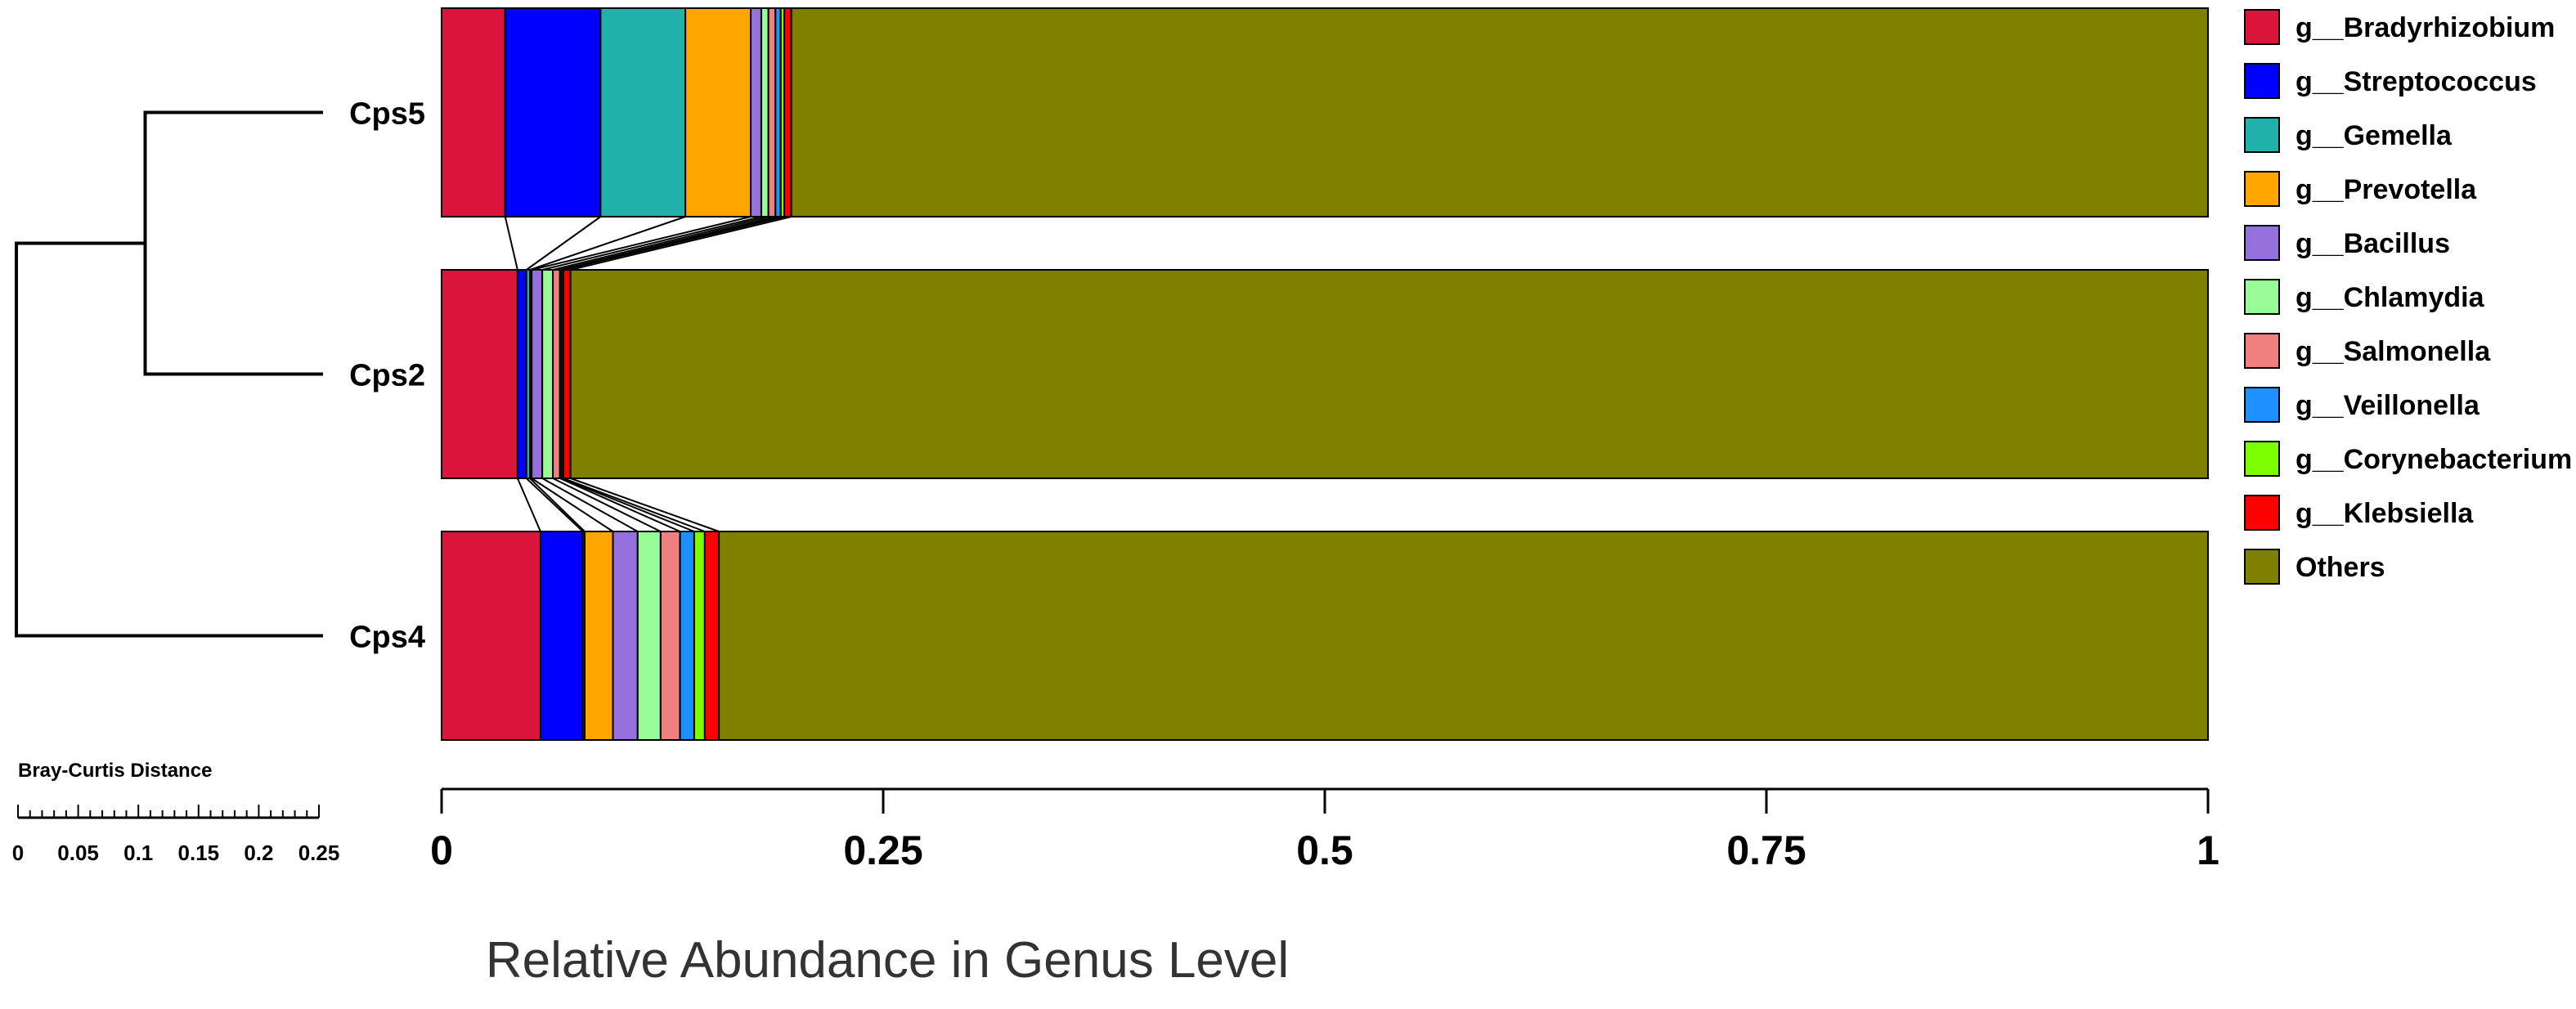 This screenshot has width=2576, height=1009. I want to click on sample-label-cps4: Cps4, so click(387, 638).